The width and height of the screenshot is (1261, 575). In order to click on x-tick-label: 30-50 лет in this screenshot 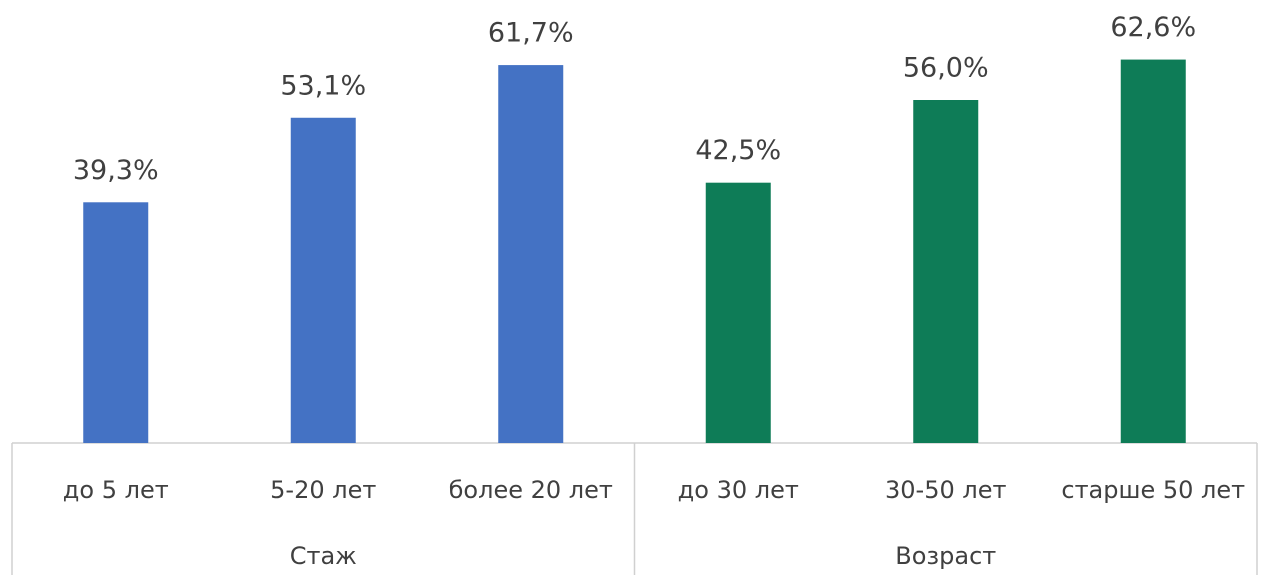, I will do `click(945, 490)`.